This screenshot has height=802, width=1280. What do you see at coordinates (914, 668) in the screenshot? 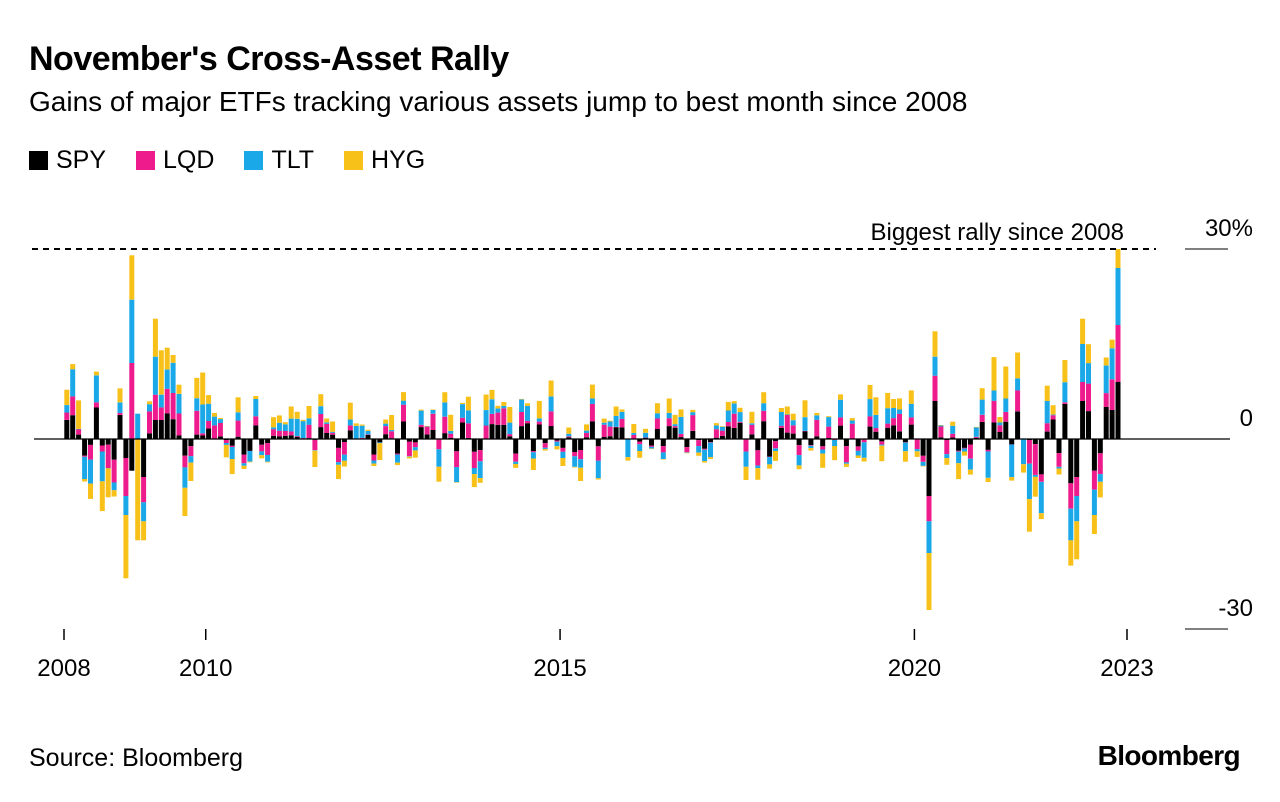
I see `x-tick-label: 2020` at bounding box center [914, 668].